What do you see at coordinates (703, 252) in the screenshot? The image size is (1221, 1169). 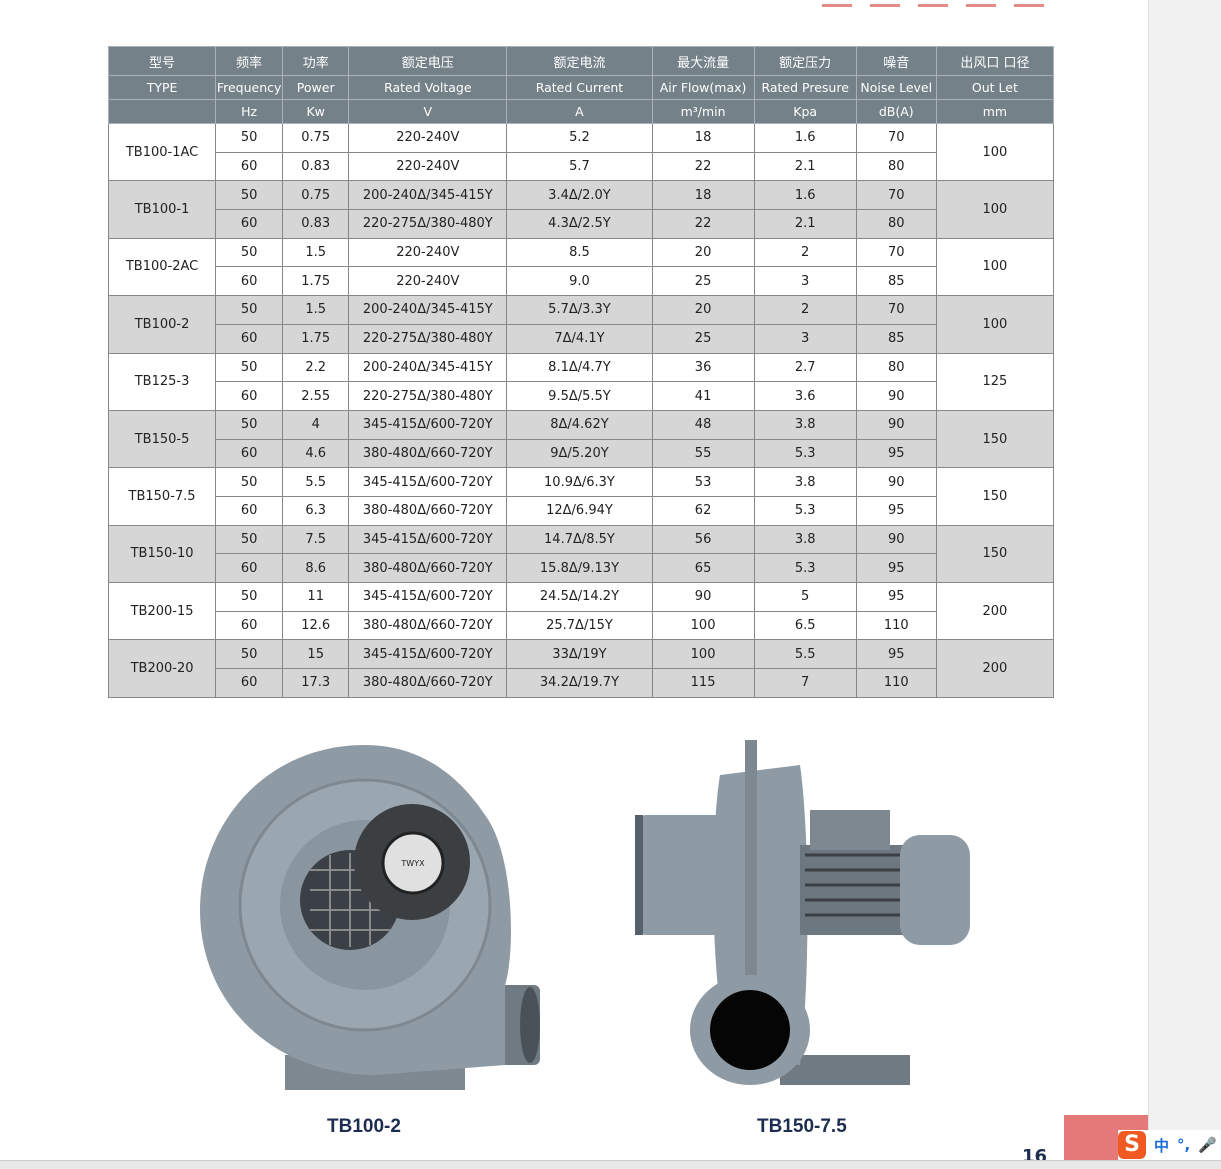 I see `spec-cell: 20` at bounding box center [703, 252].